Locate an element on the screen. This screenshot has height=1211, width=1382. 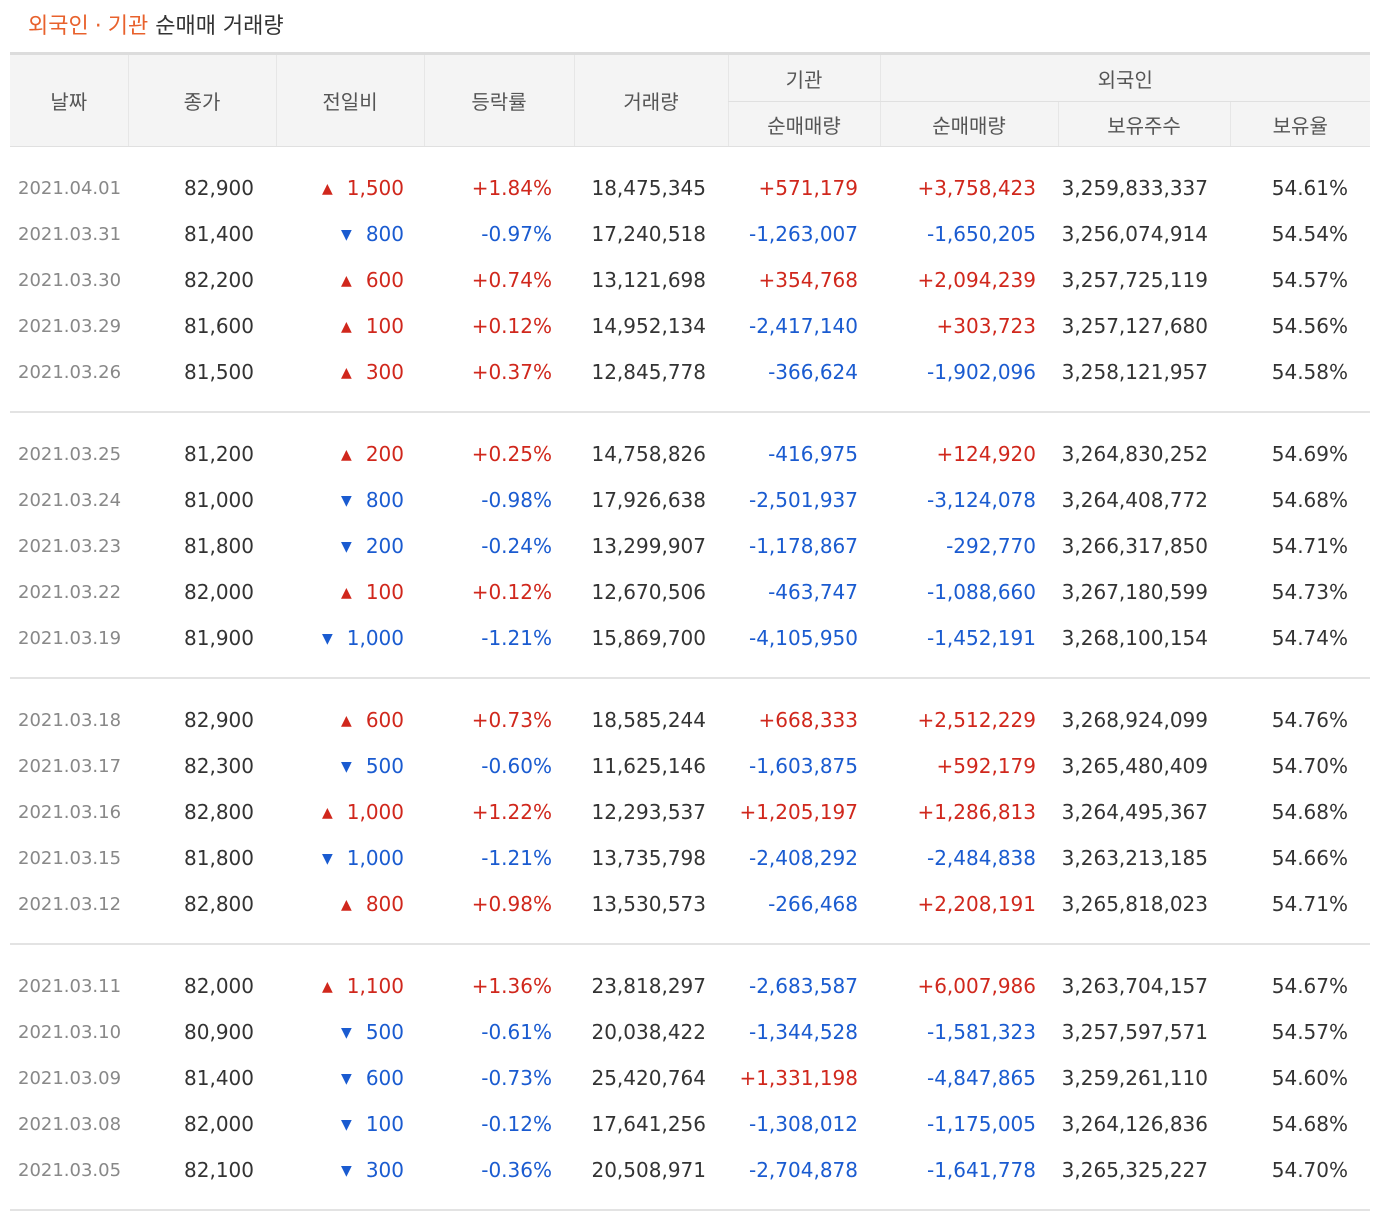
cell-inst-net: -1,263,007 is located at coordinates (803, 234).